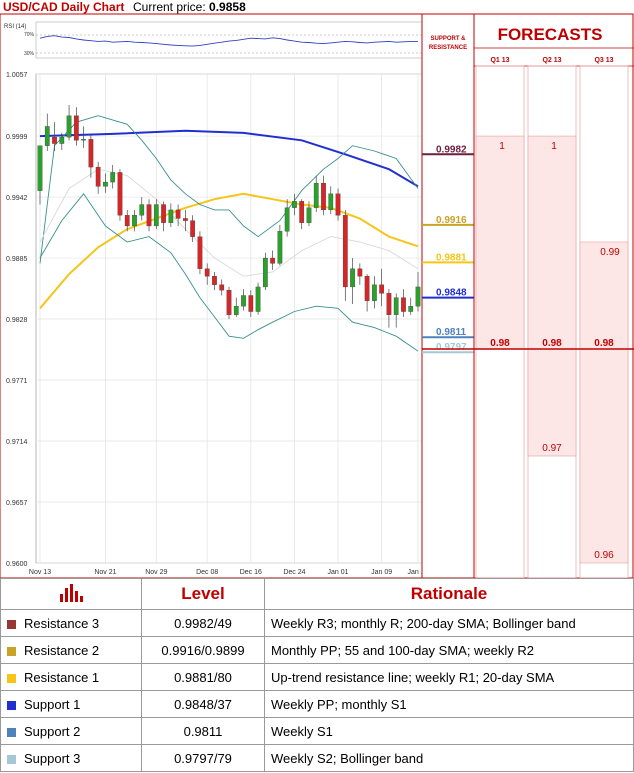 Image resolution: width=634 pixels, height=773 pixels. I want to click on forecast-min-label: 0.96, so click(604, 555).